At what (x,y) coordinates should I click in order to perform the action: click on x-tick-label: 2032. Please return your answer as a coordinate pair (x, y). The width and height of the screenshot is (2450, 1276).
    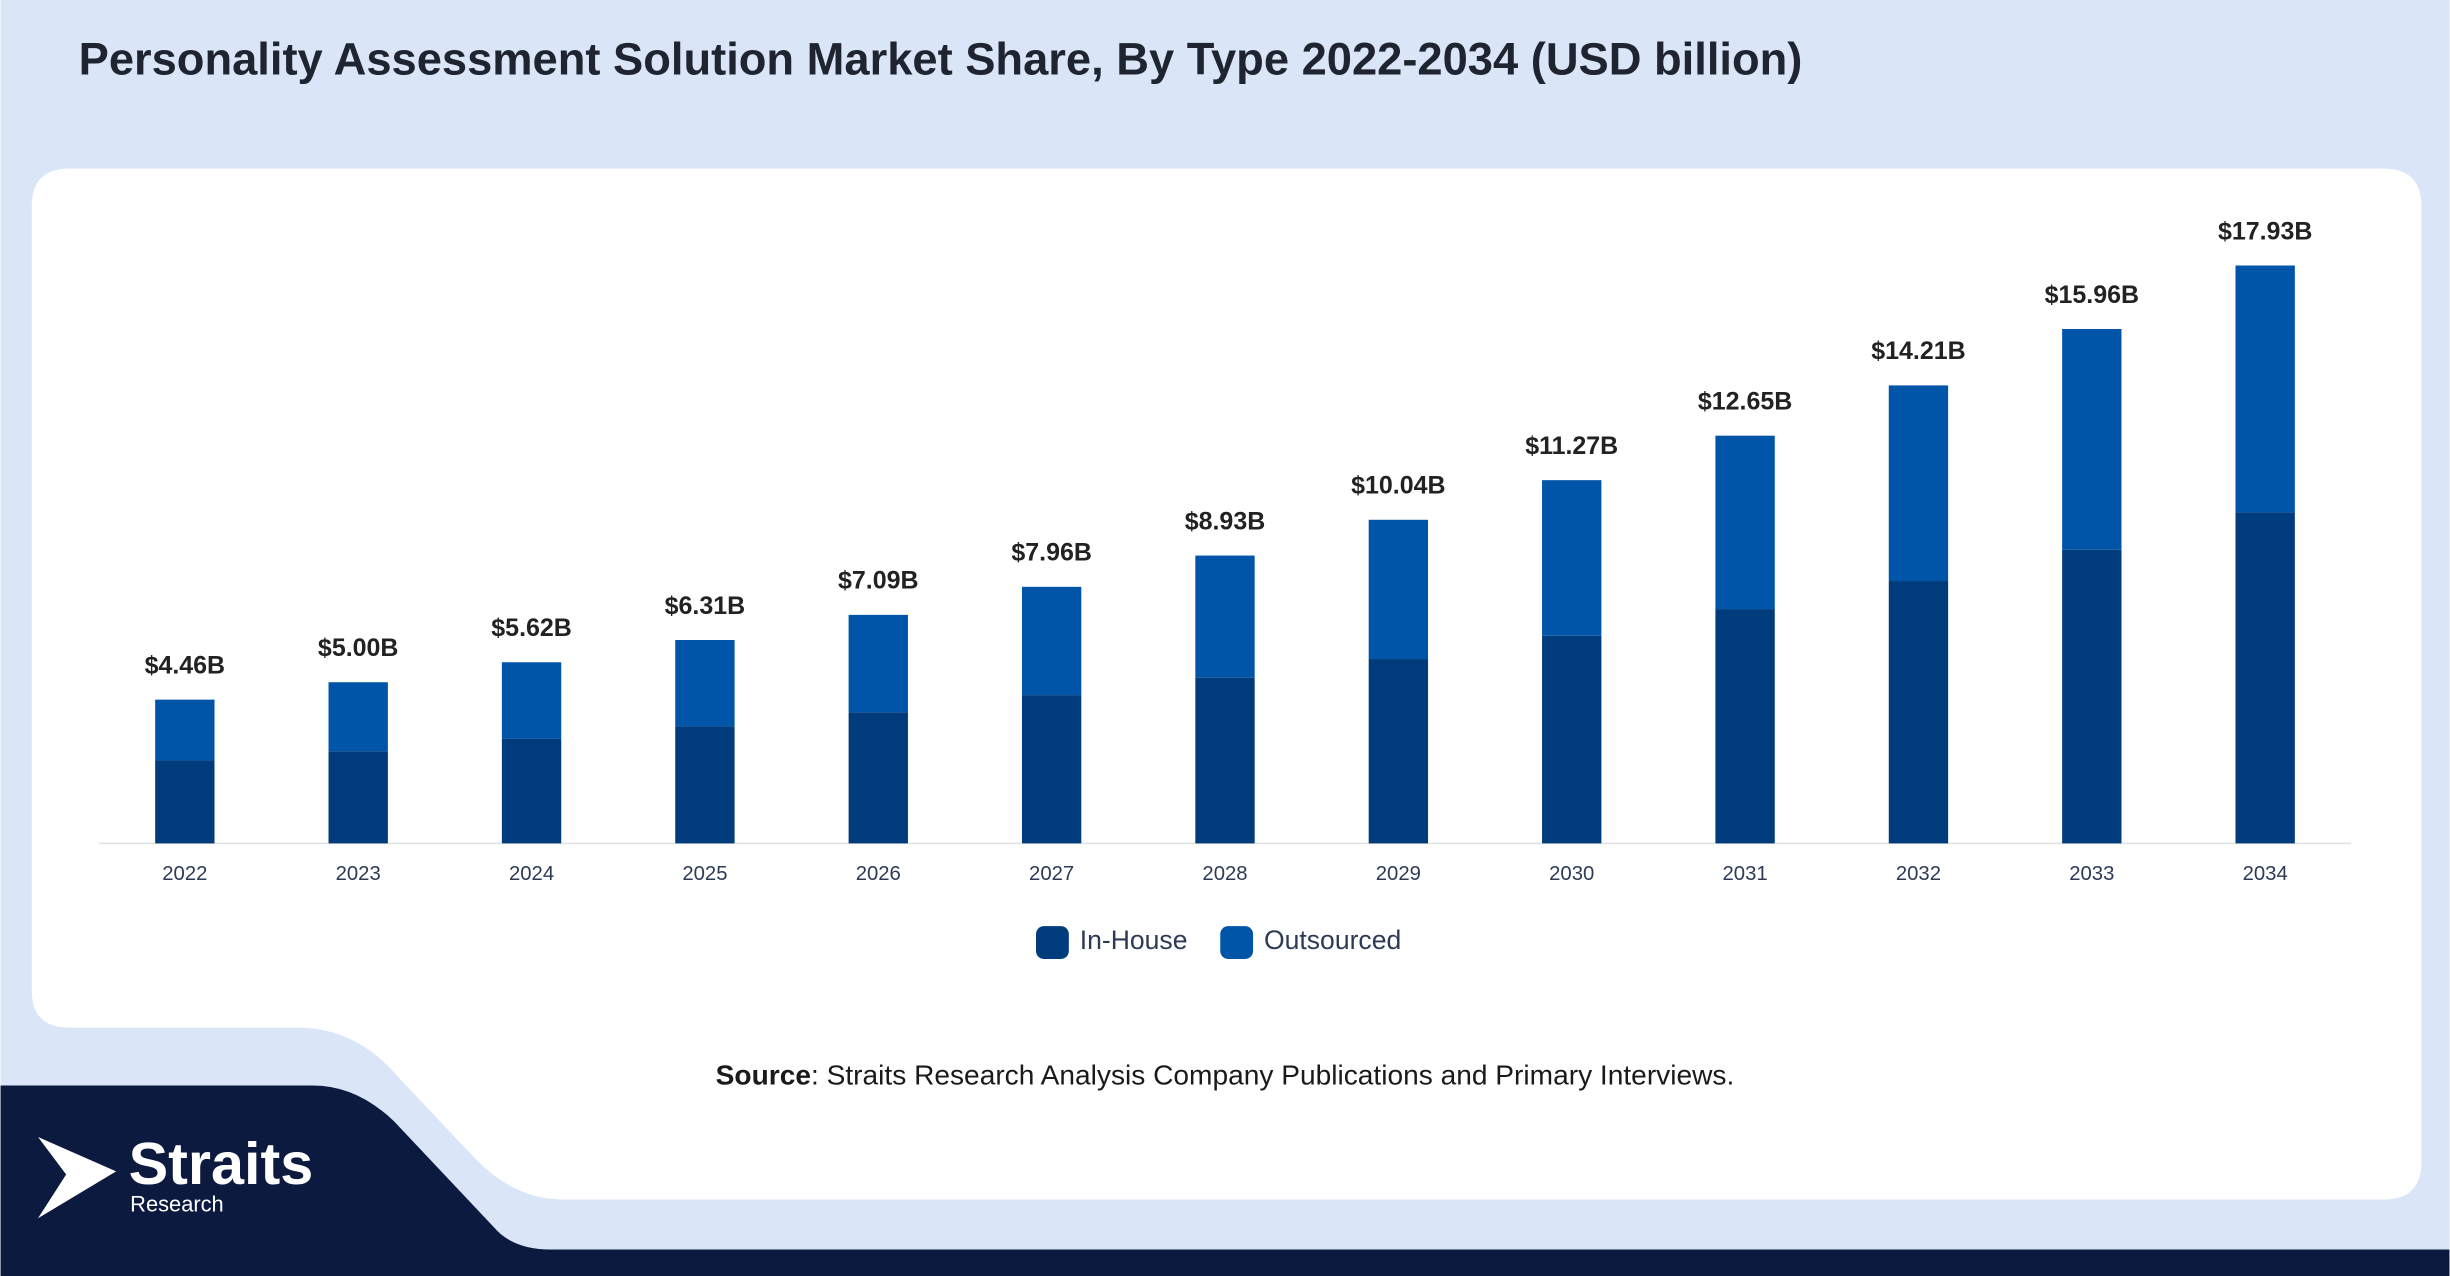
    Looking at the image, I should click on (1918, 874).